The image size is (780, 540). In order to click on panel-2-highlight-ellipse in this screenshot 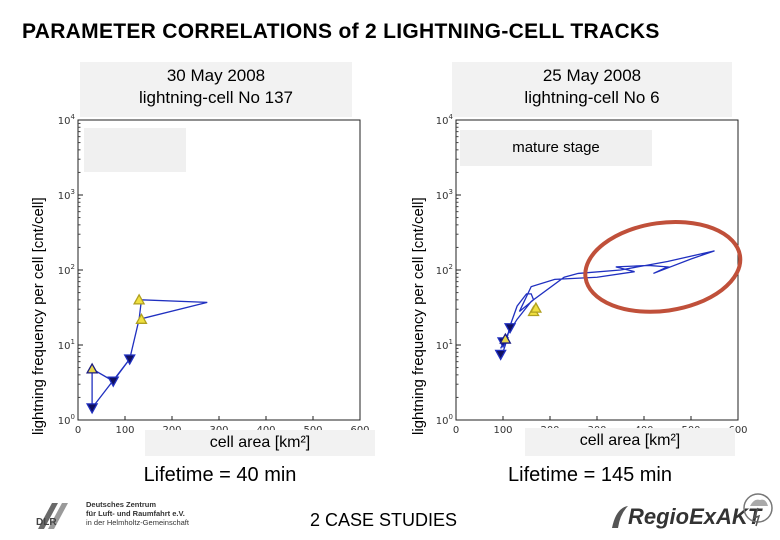, I will do `click(663, 266)`.